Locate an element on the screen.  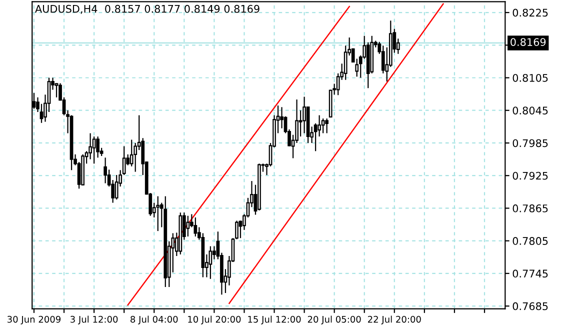
x-tick-label: 30 Jun 2009 is located at coordinates (34, 320).